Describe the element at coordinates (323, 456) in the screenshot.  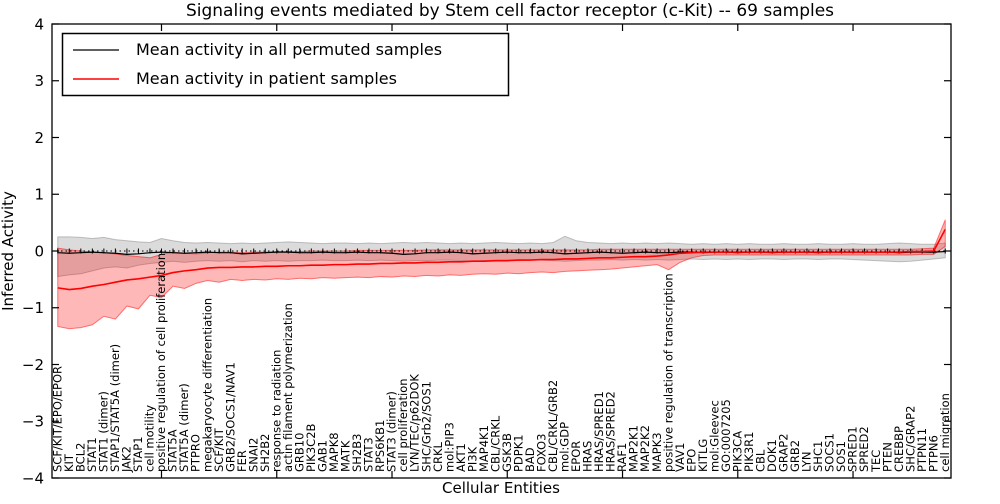
I see `x-tick-label: GAB1` at that location.